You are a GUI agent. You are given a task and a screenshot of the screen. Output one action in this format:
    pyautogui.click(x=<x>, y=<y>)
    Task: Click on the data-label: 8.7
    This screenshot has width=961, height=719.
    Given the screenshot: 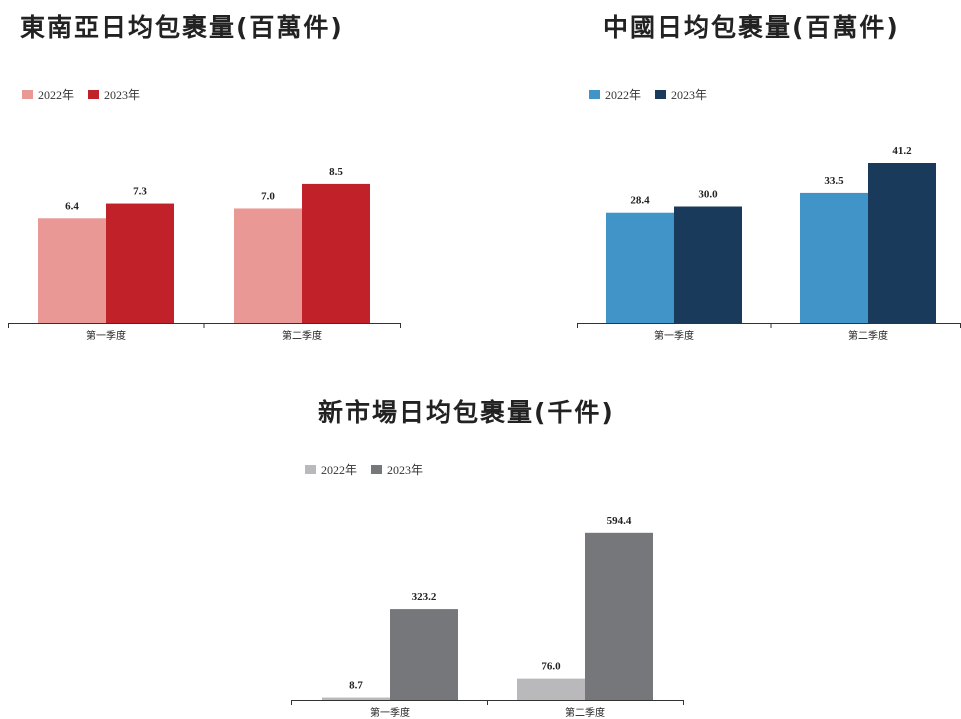 What is the action you would take?
    pyautogui.click(x=356, y=686)
    